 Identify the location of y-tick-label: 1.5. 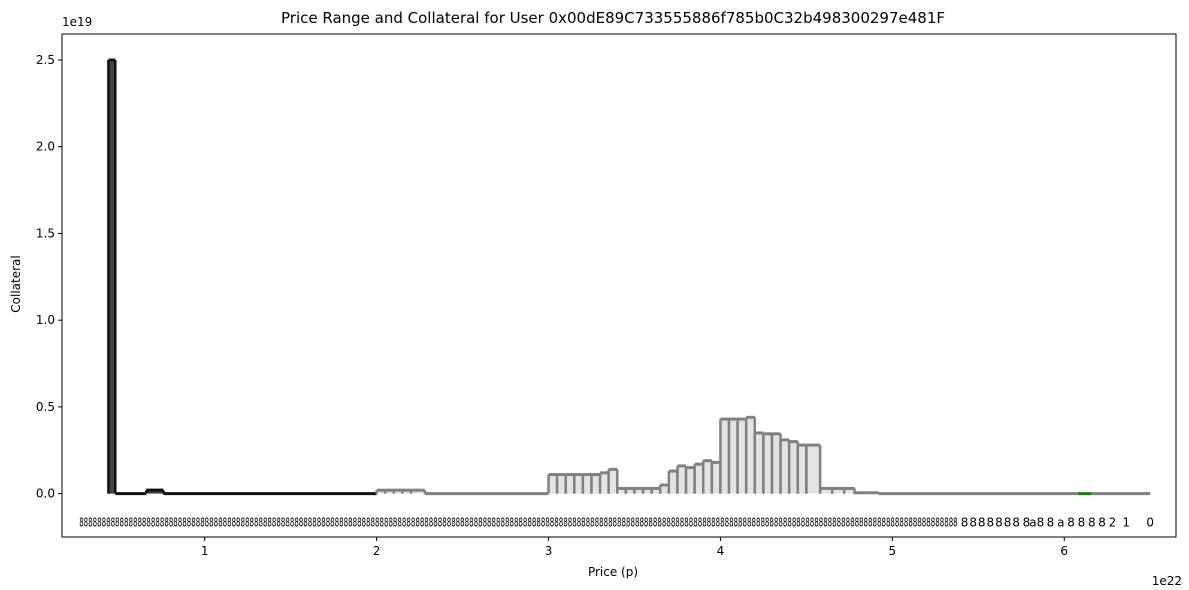
(45, 233).